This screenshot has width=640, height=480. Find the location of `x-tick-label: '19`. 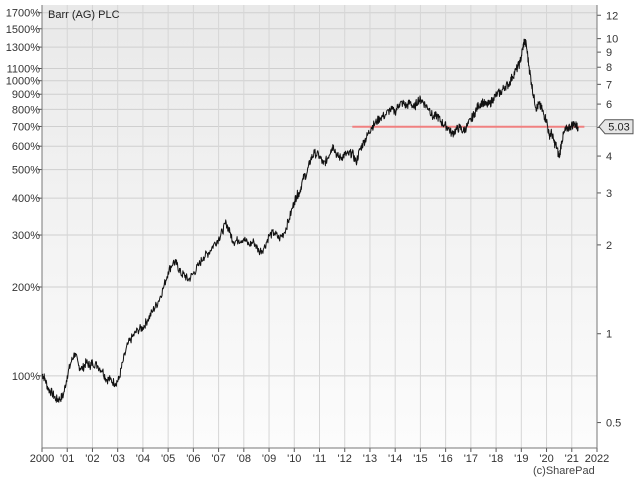

x-tick-label: '19 is located at coordinates (521, 459).